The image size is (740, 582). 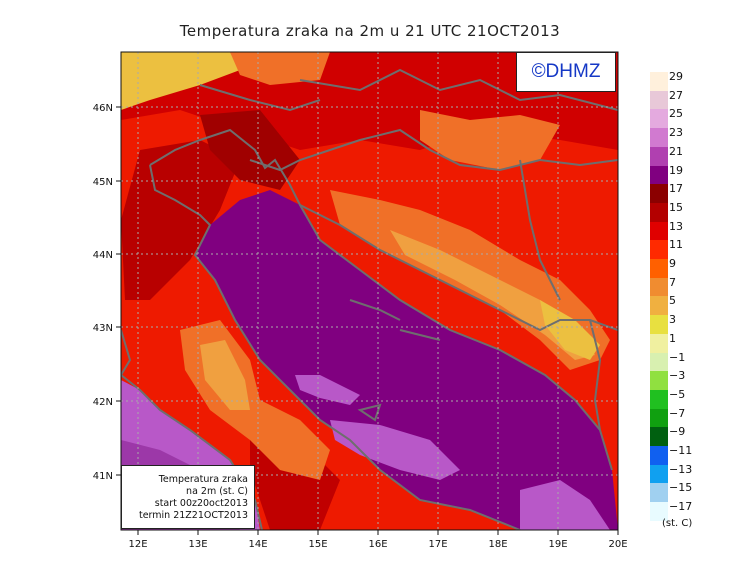 What do you see at coordinates (103, 108) in the screenshot?
I see `lat-tick-46n: 46N` at bounding box center [103, 108].